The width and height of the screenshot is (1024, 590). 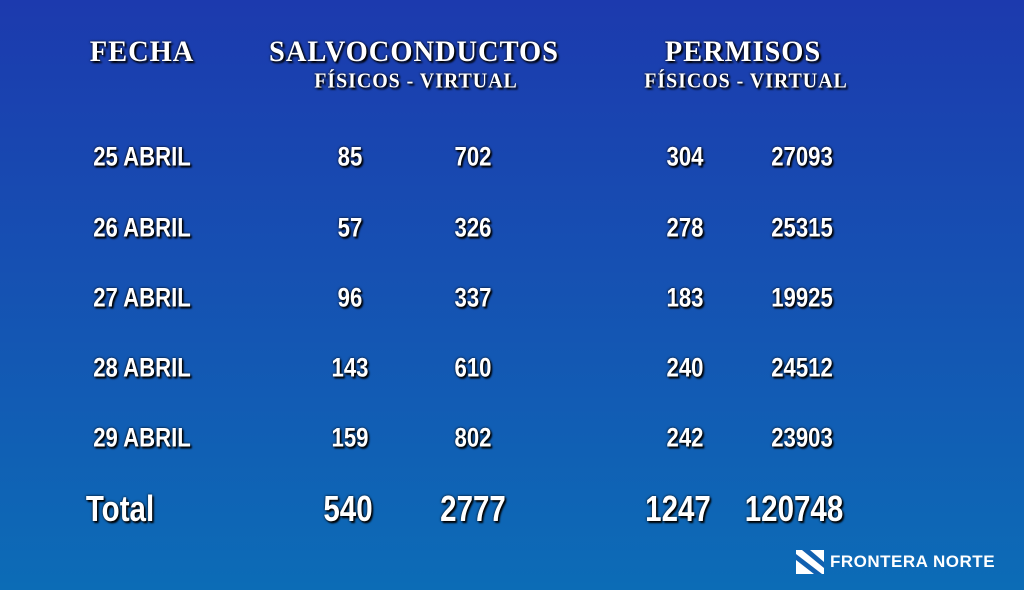 What do you see at coordinates (350, 156) in the screenshot?
I see `salvo-fisicos: 85` at bounding box center [350, 156].